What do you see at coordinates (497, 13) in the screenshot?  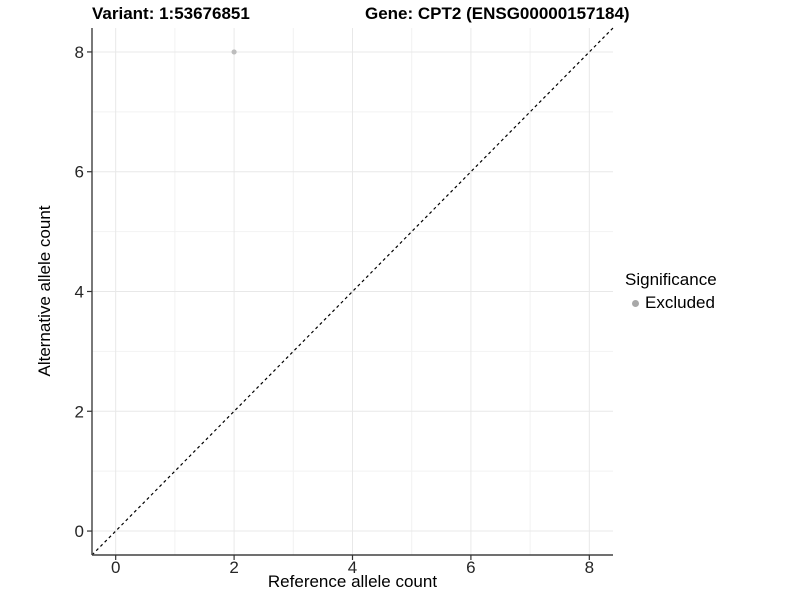 I see `plot-title-gene: Gene: CPT2 (ENSG00000157184)` at bounding box center [497, 13].